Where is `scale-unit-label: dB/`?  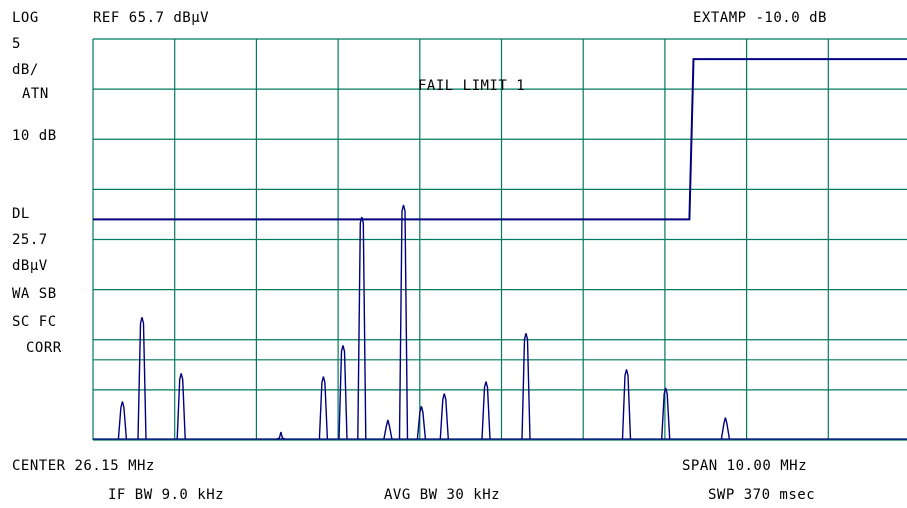
scale-unit-label: dB/ is located at coordinates (25, 70).